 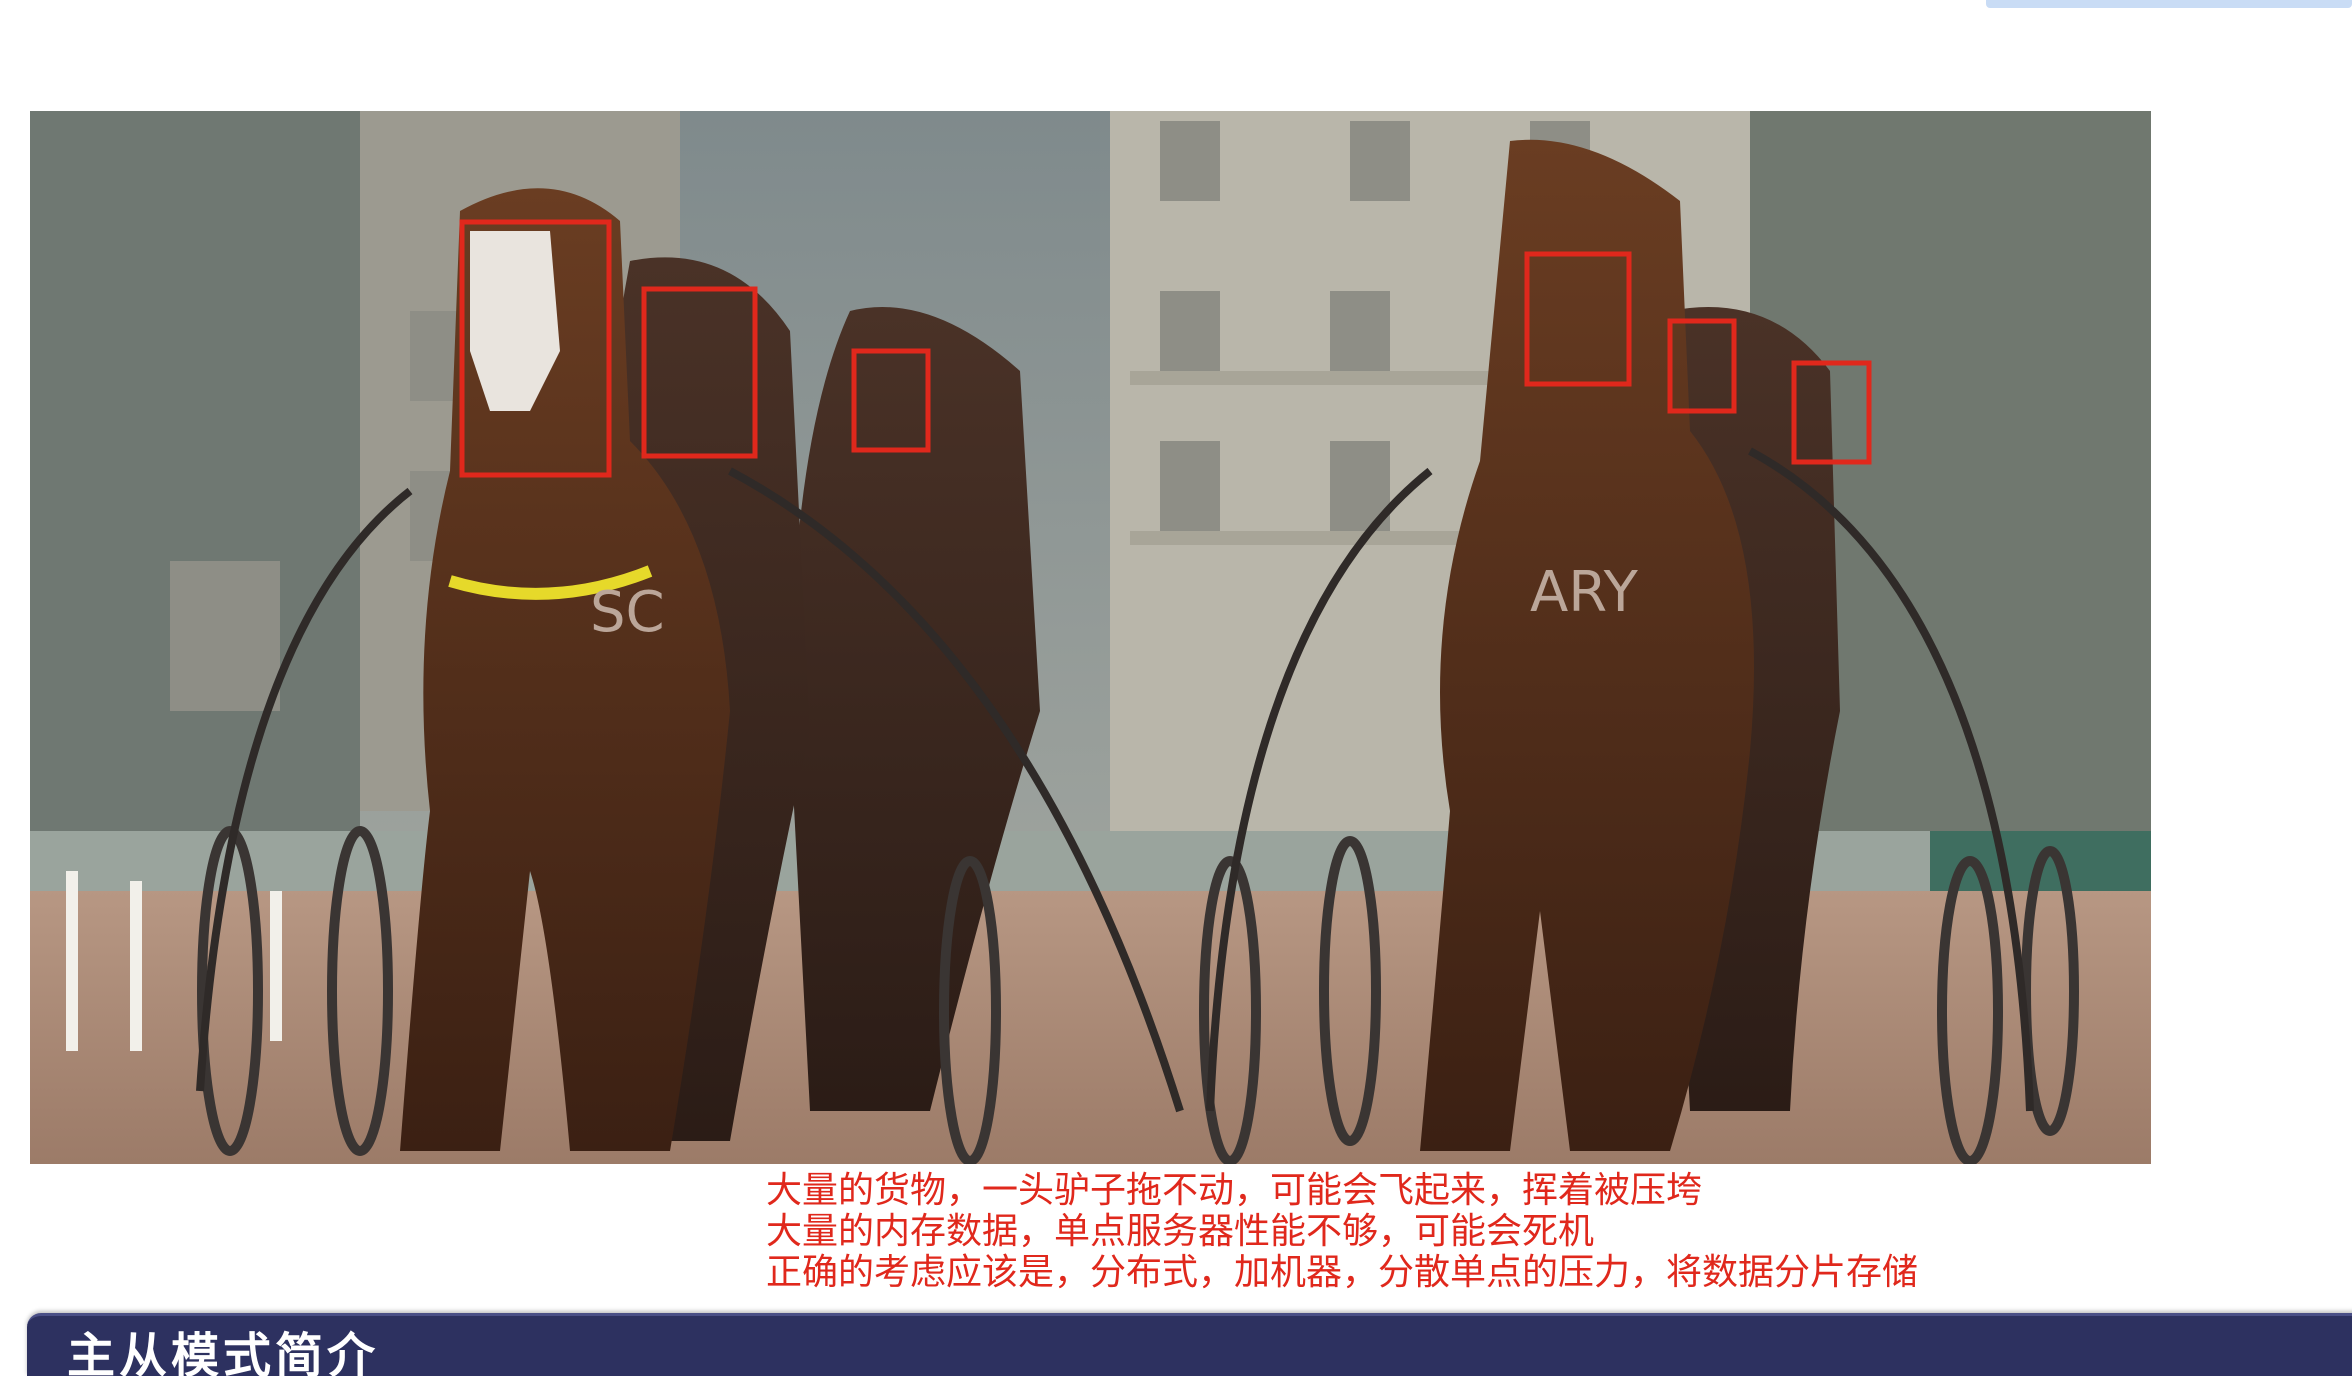 I want to click on saddle-cloth-text-right: ARY, so click(x=1584, y=592).